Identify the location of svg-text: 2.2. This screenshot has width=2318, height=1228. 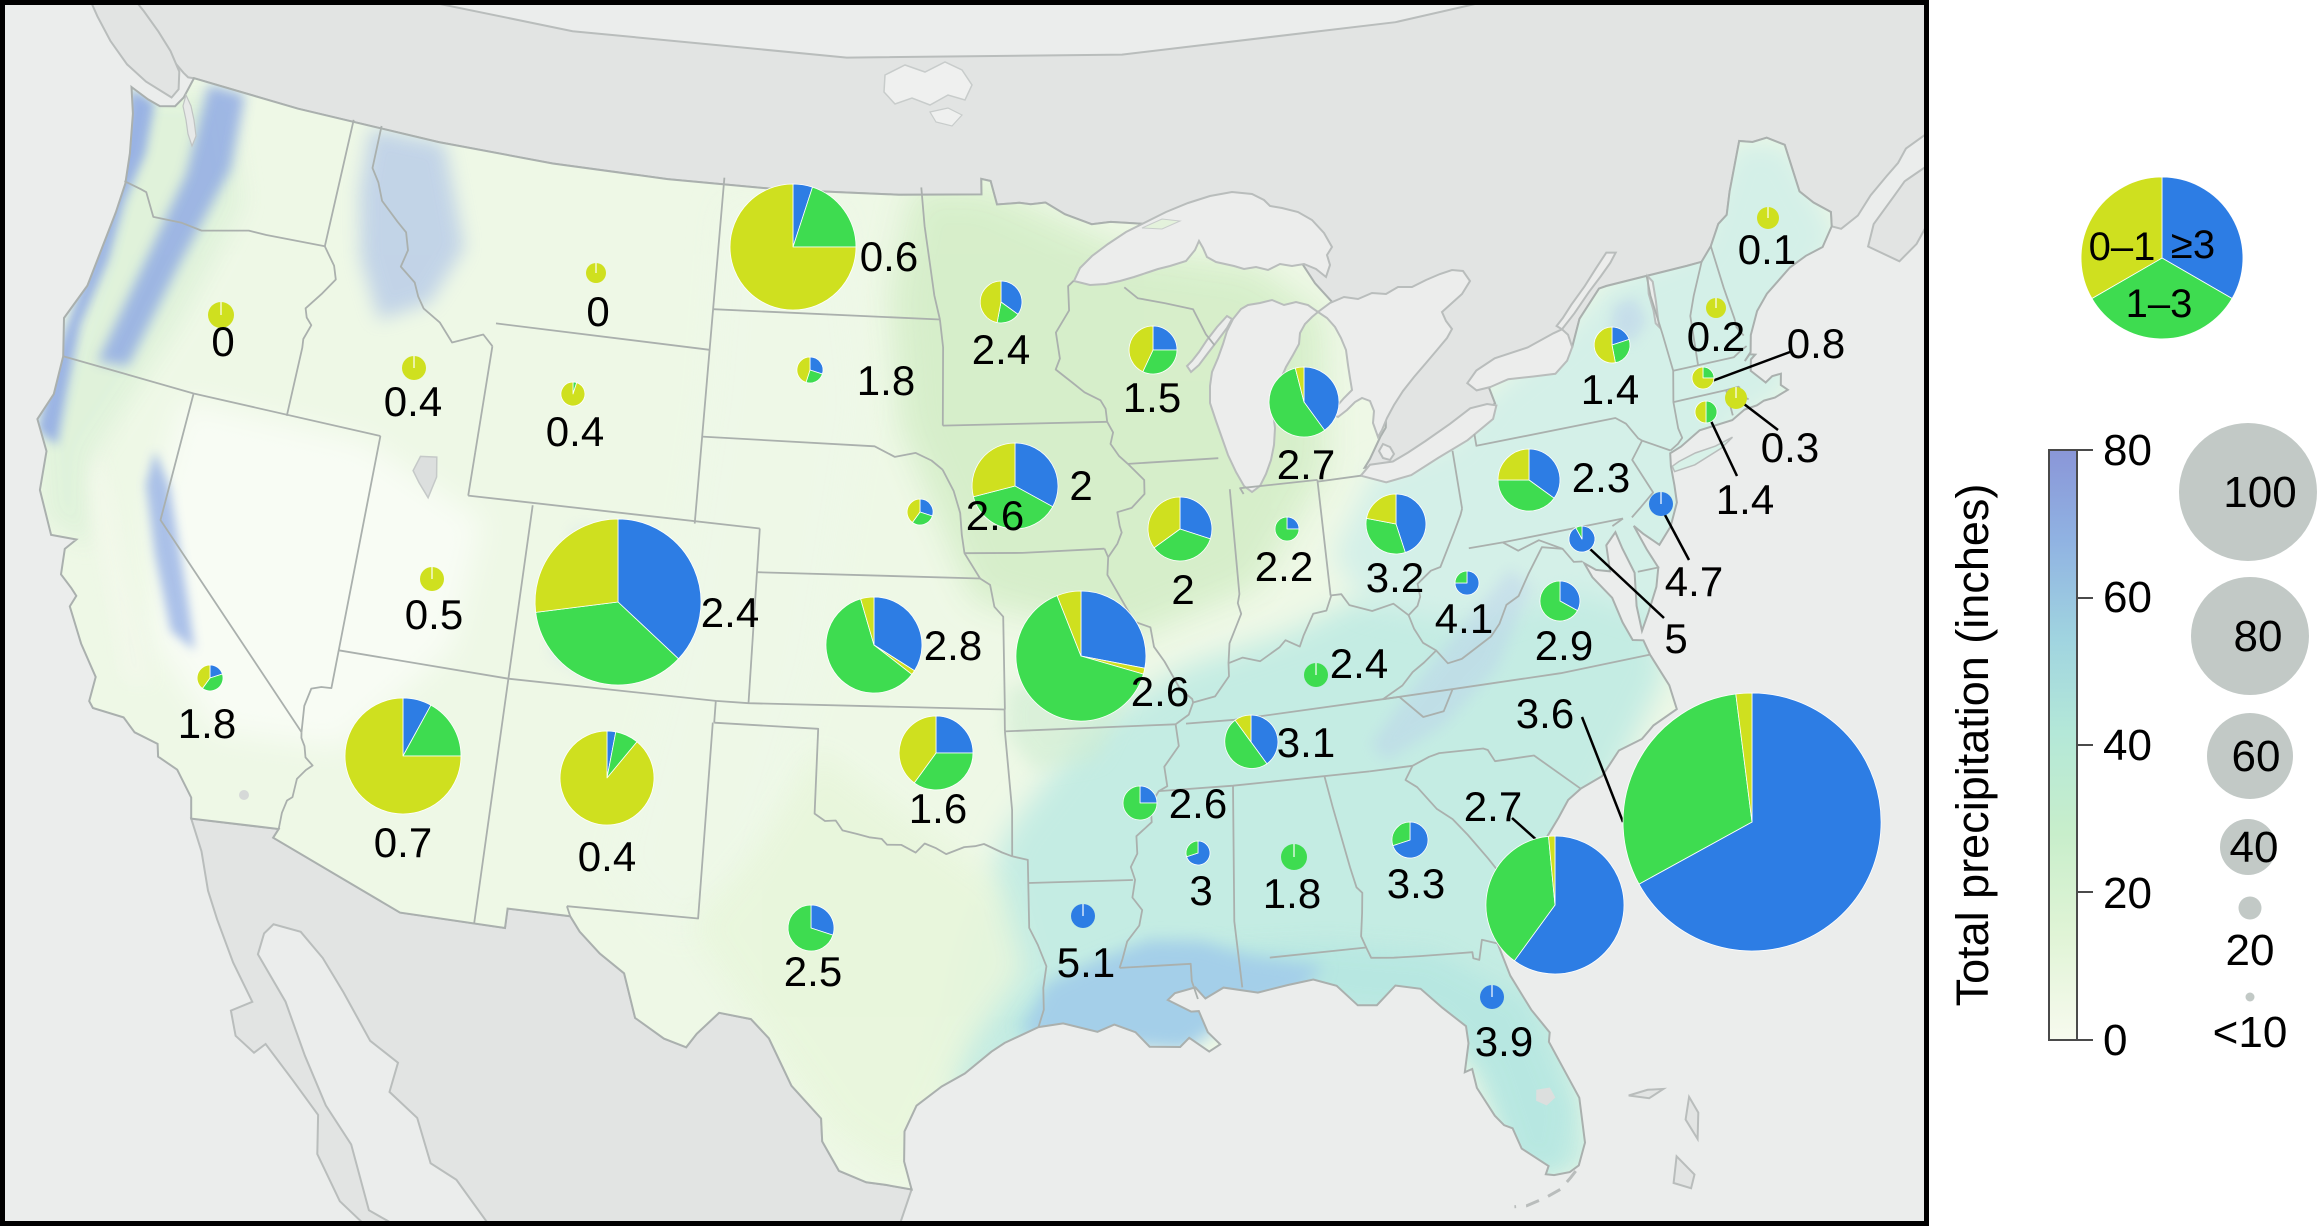
(1284, 566).